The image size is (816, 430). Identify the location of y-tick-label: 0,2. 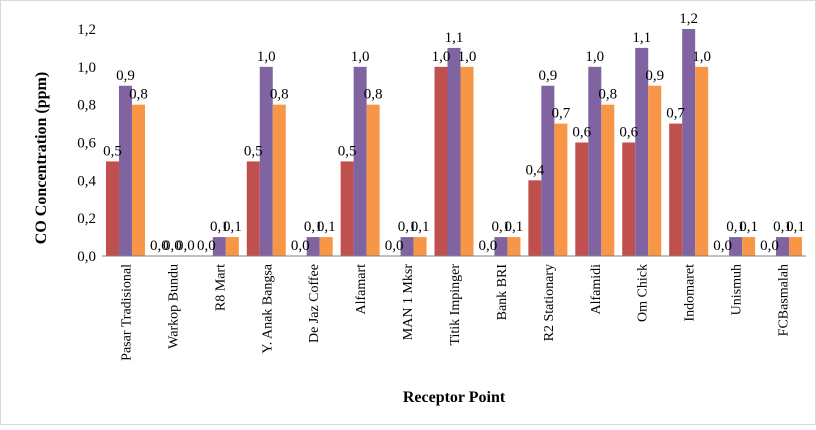
(86, 219).